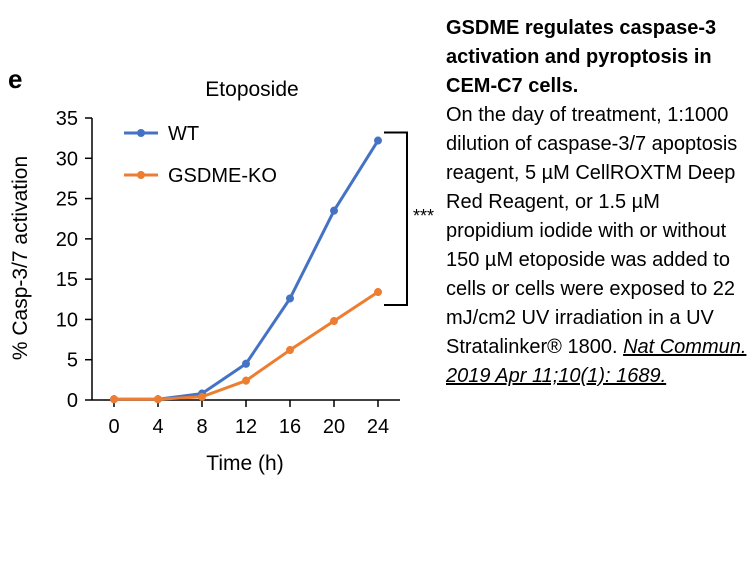  Describe the element at coordinates (67, 280) in the screenshot. I see `y-tick-label: 15` at that location.